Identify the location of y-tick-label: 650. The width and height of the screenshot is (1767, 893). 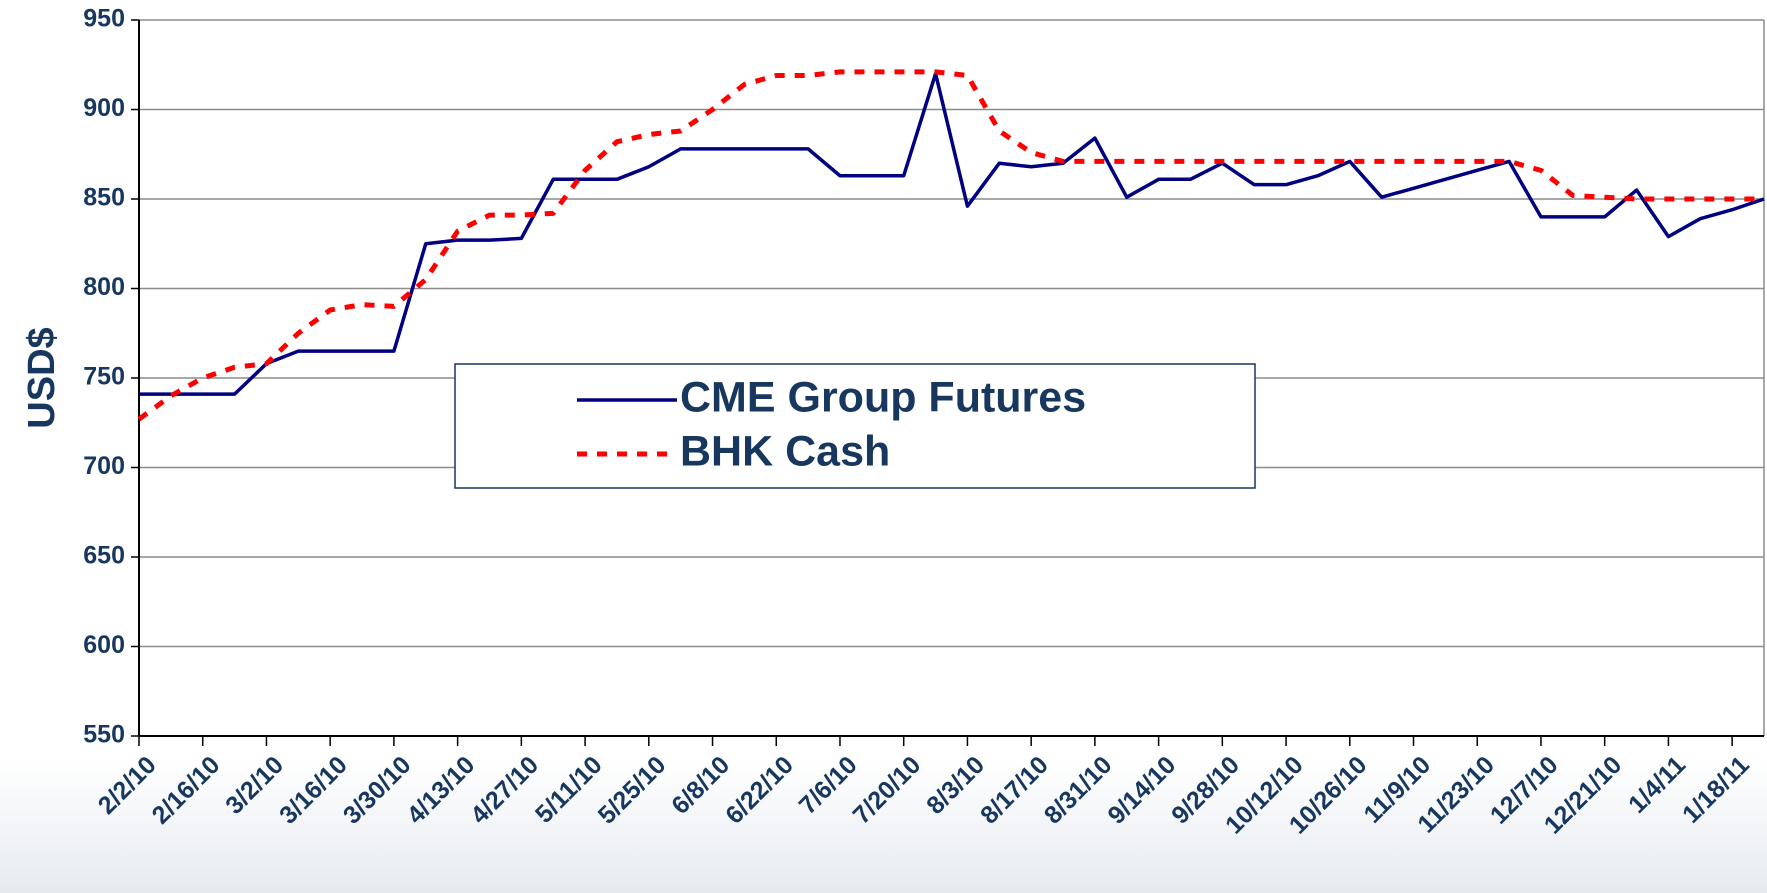
(104, 556).